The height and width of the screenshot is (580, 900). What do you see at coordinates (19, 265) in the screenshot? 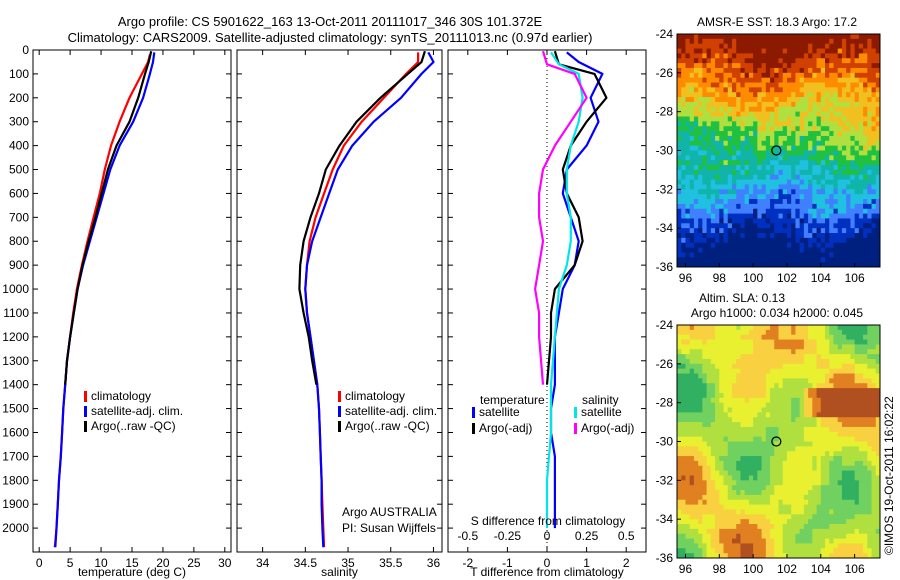
I see `y-tick-label: 900` at bounding box center [19, 265].